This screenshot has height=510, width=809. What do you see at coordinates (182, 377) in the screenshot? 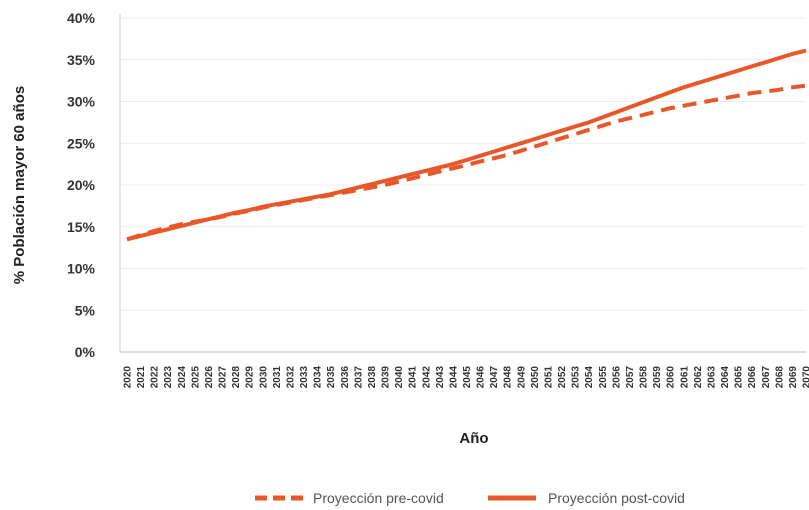
I see `x-tick-label: 2024` at bounding box center [182, 377].